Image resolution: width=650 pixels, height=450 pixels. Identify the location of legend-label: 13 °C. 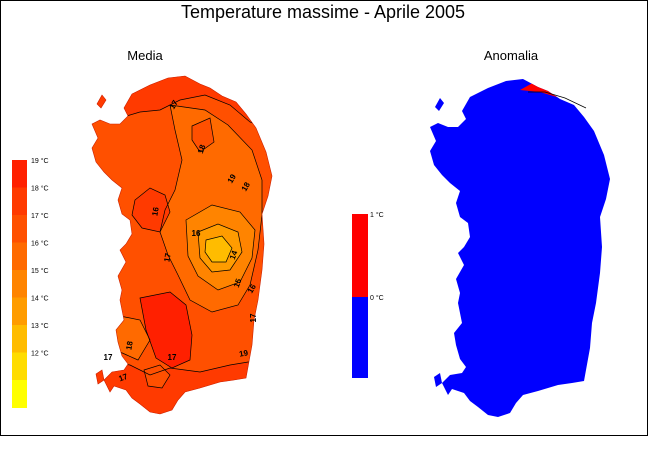
(40, 326).